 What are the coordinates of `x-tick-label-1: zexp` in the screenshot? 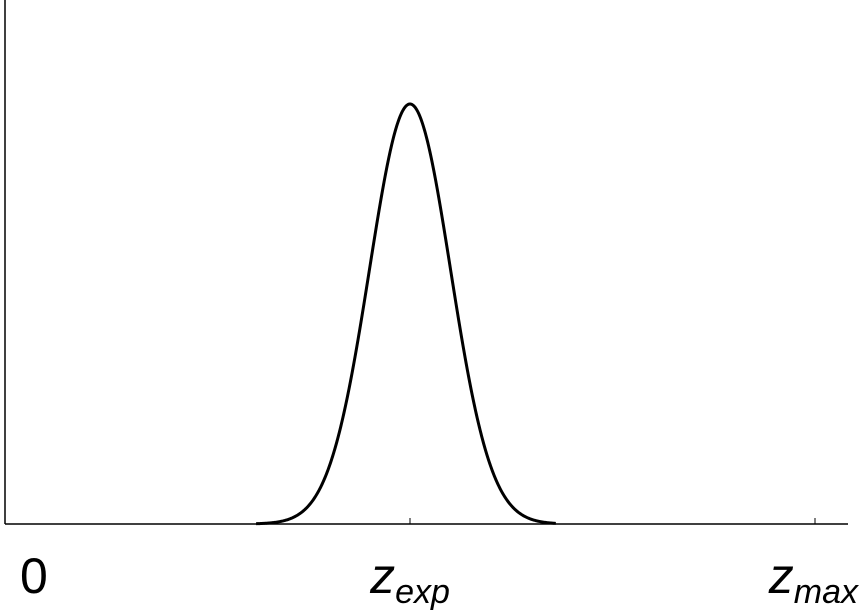 It's located at (409, 579).